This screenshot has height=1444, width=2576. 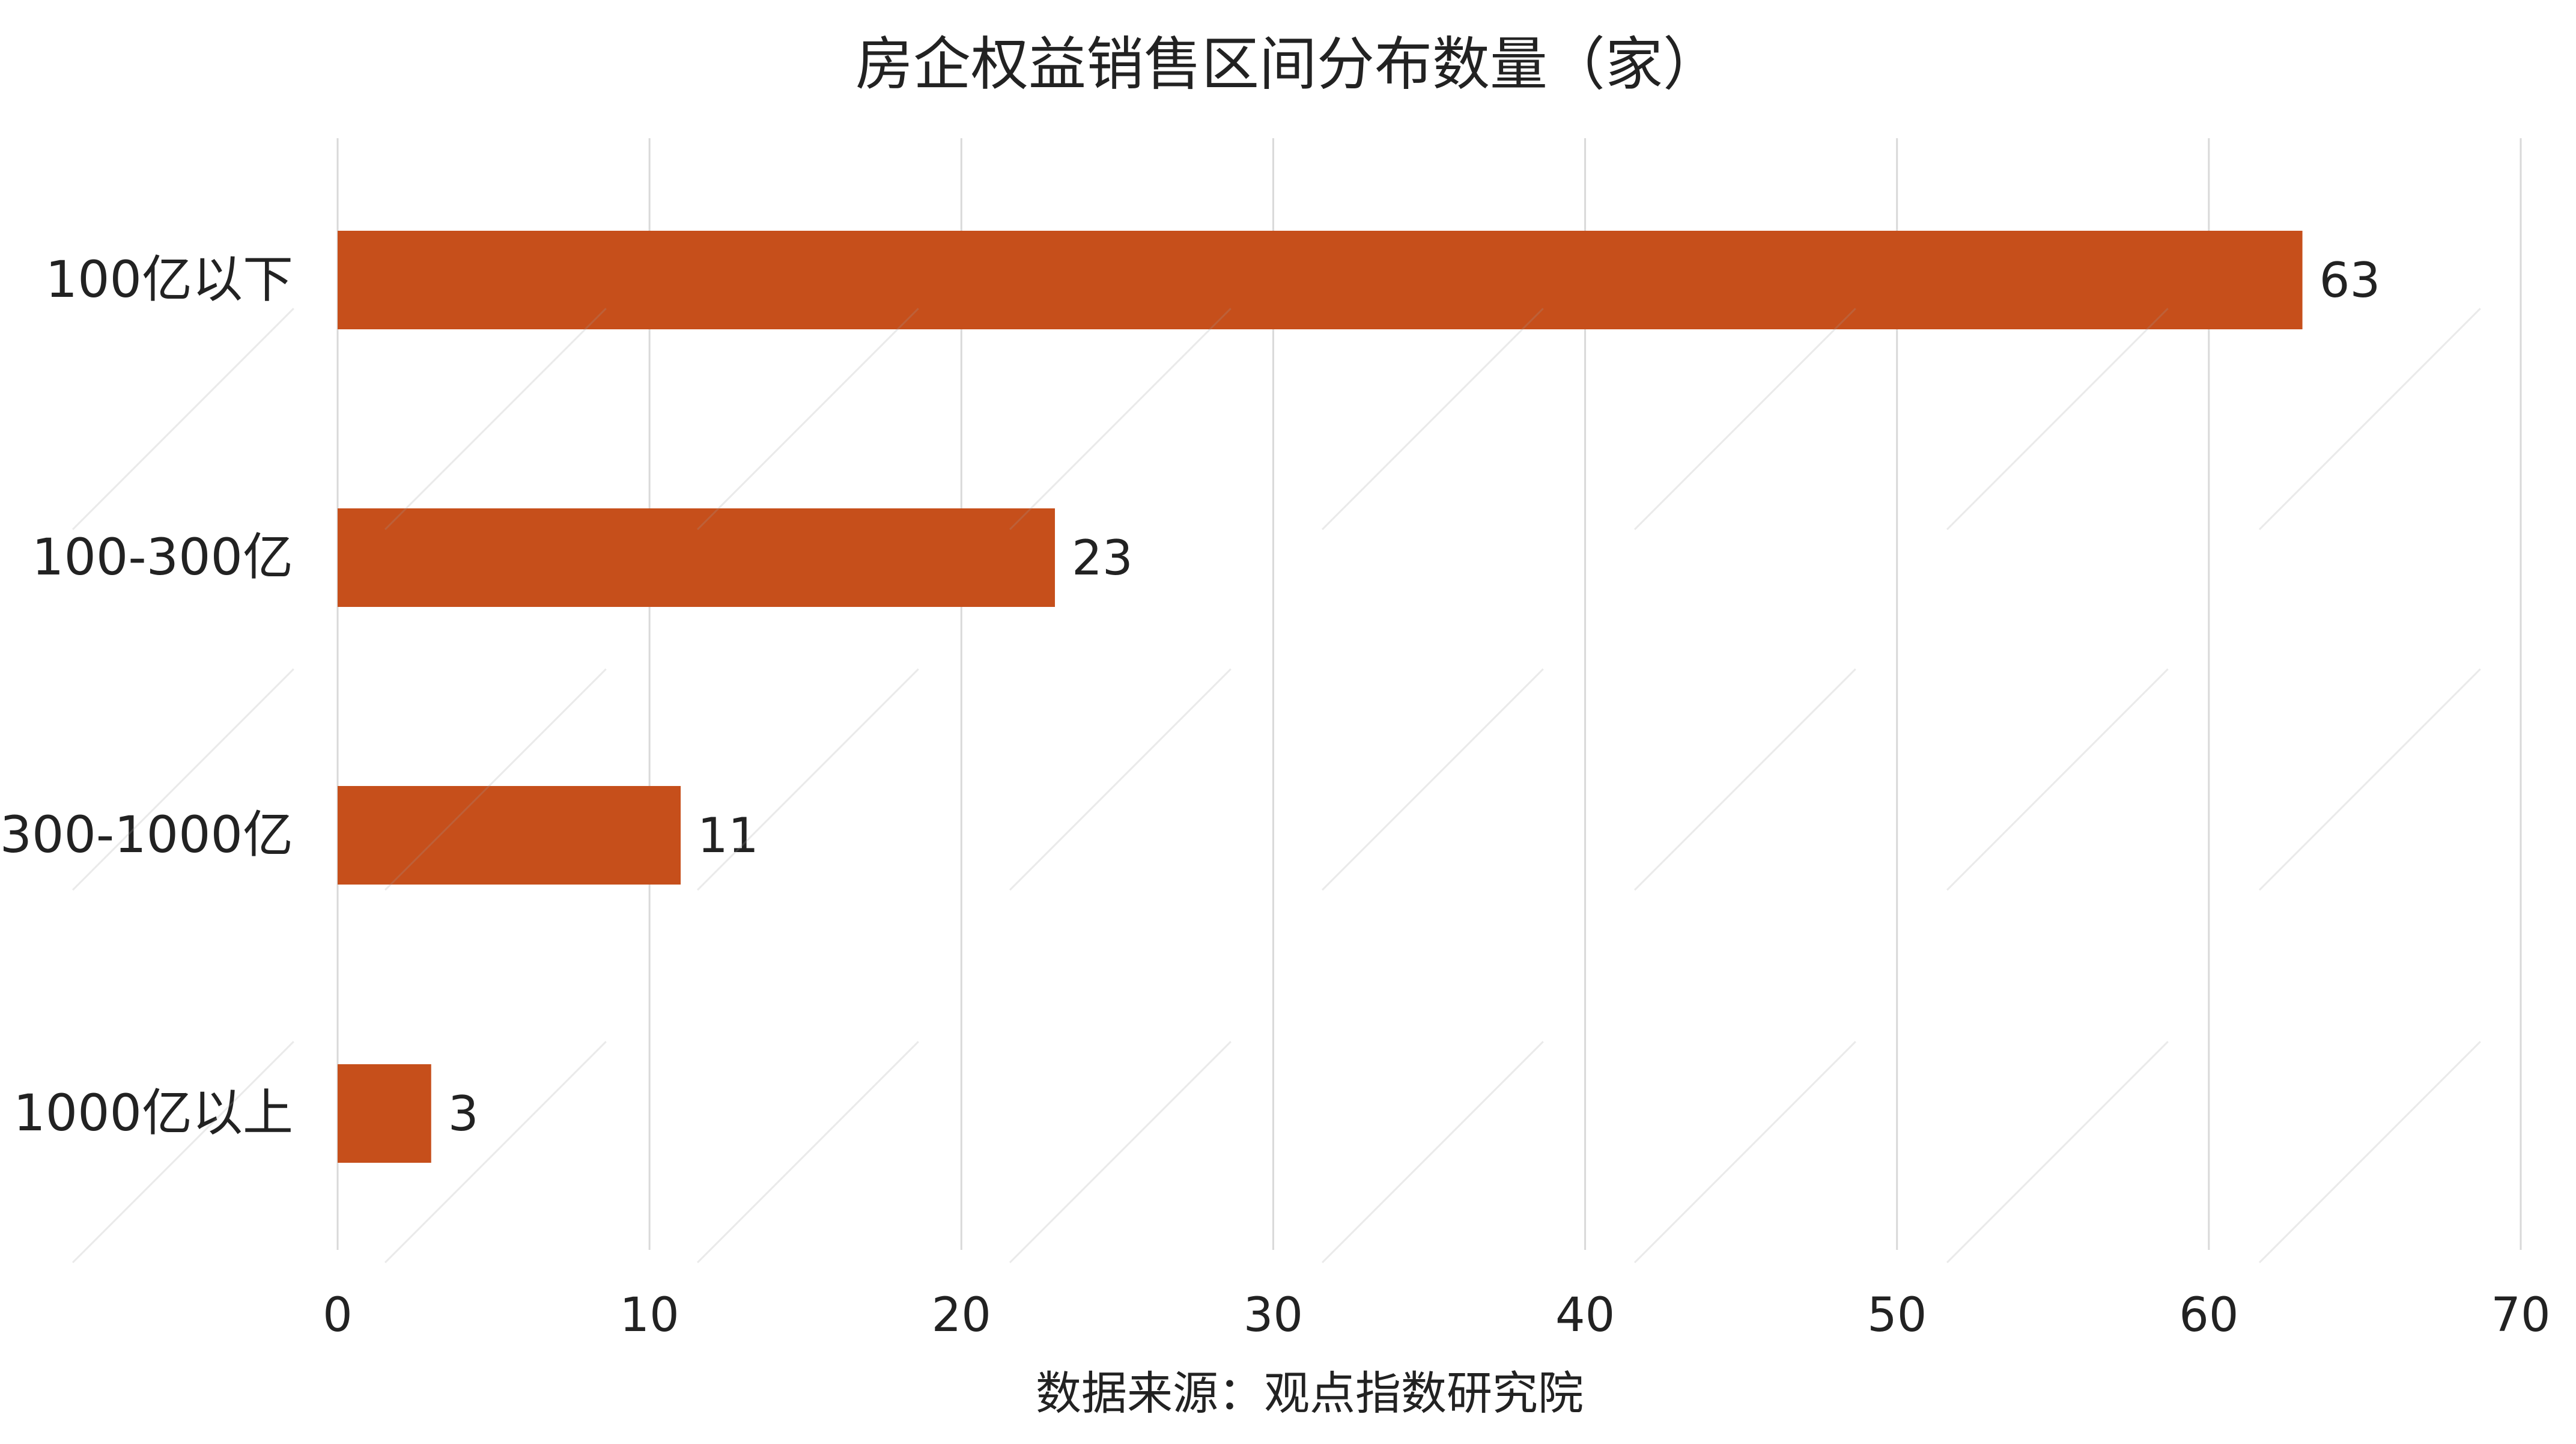 I want to click on data-label: 23, so click(x=1102, y=558).